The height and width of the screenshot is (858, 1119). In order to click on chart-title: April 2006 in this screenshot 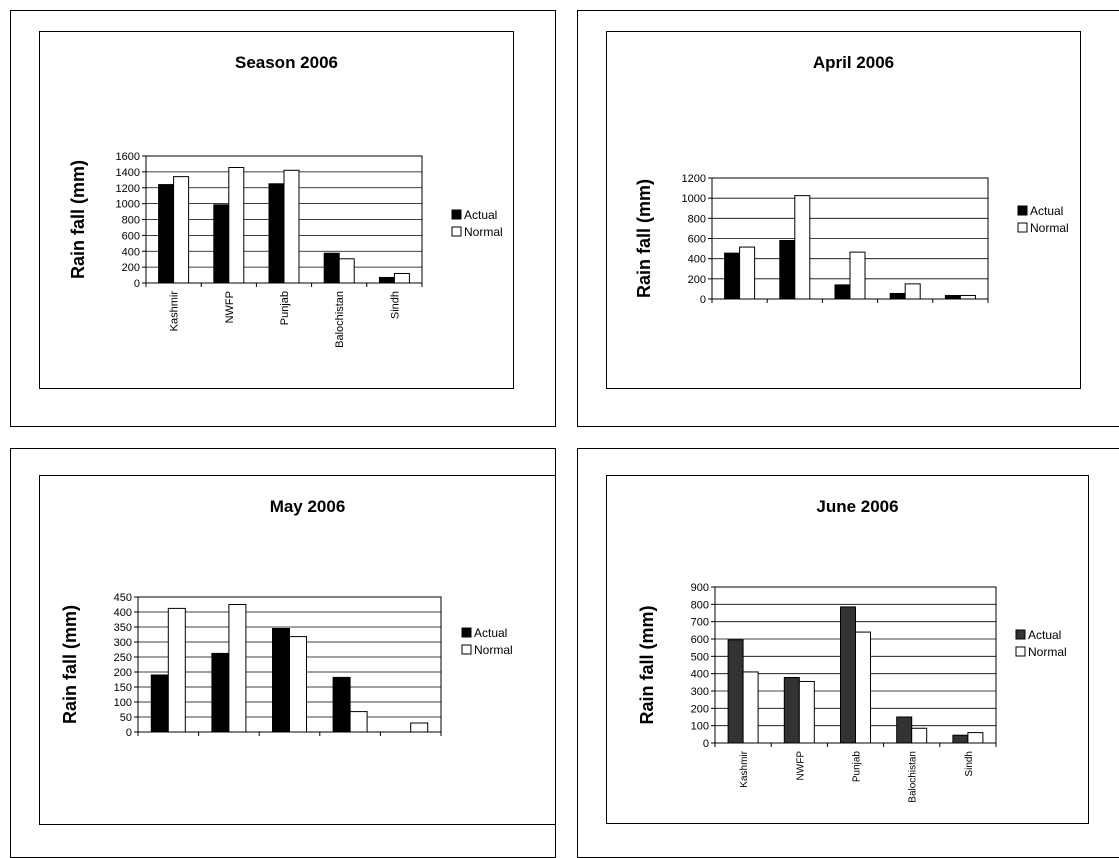, I will do `click(853, 62)`.